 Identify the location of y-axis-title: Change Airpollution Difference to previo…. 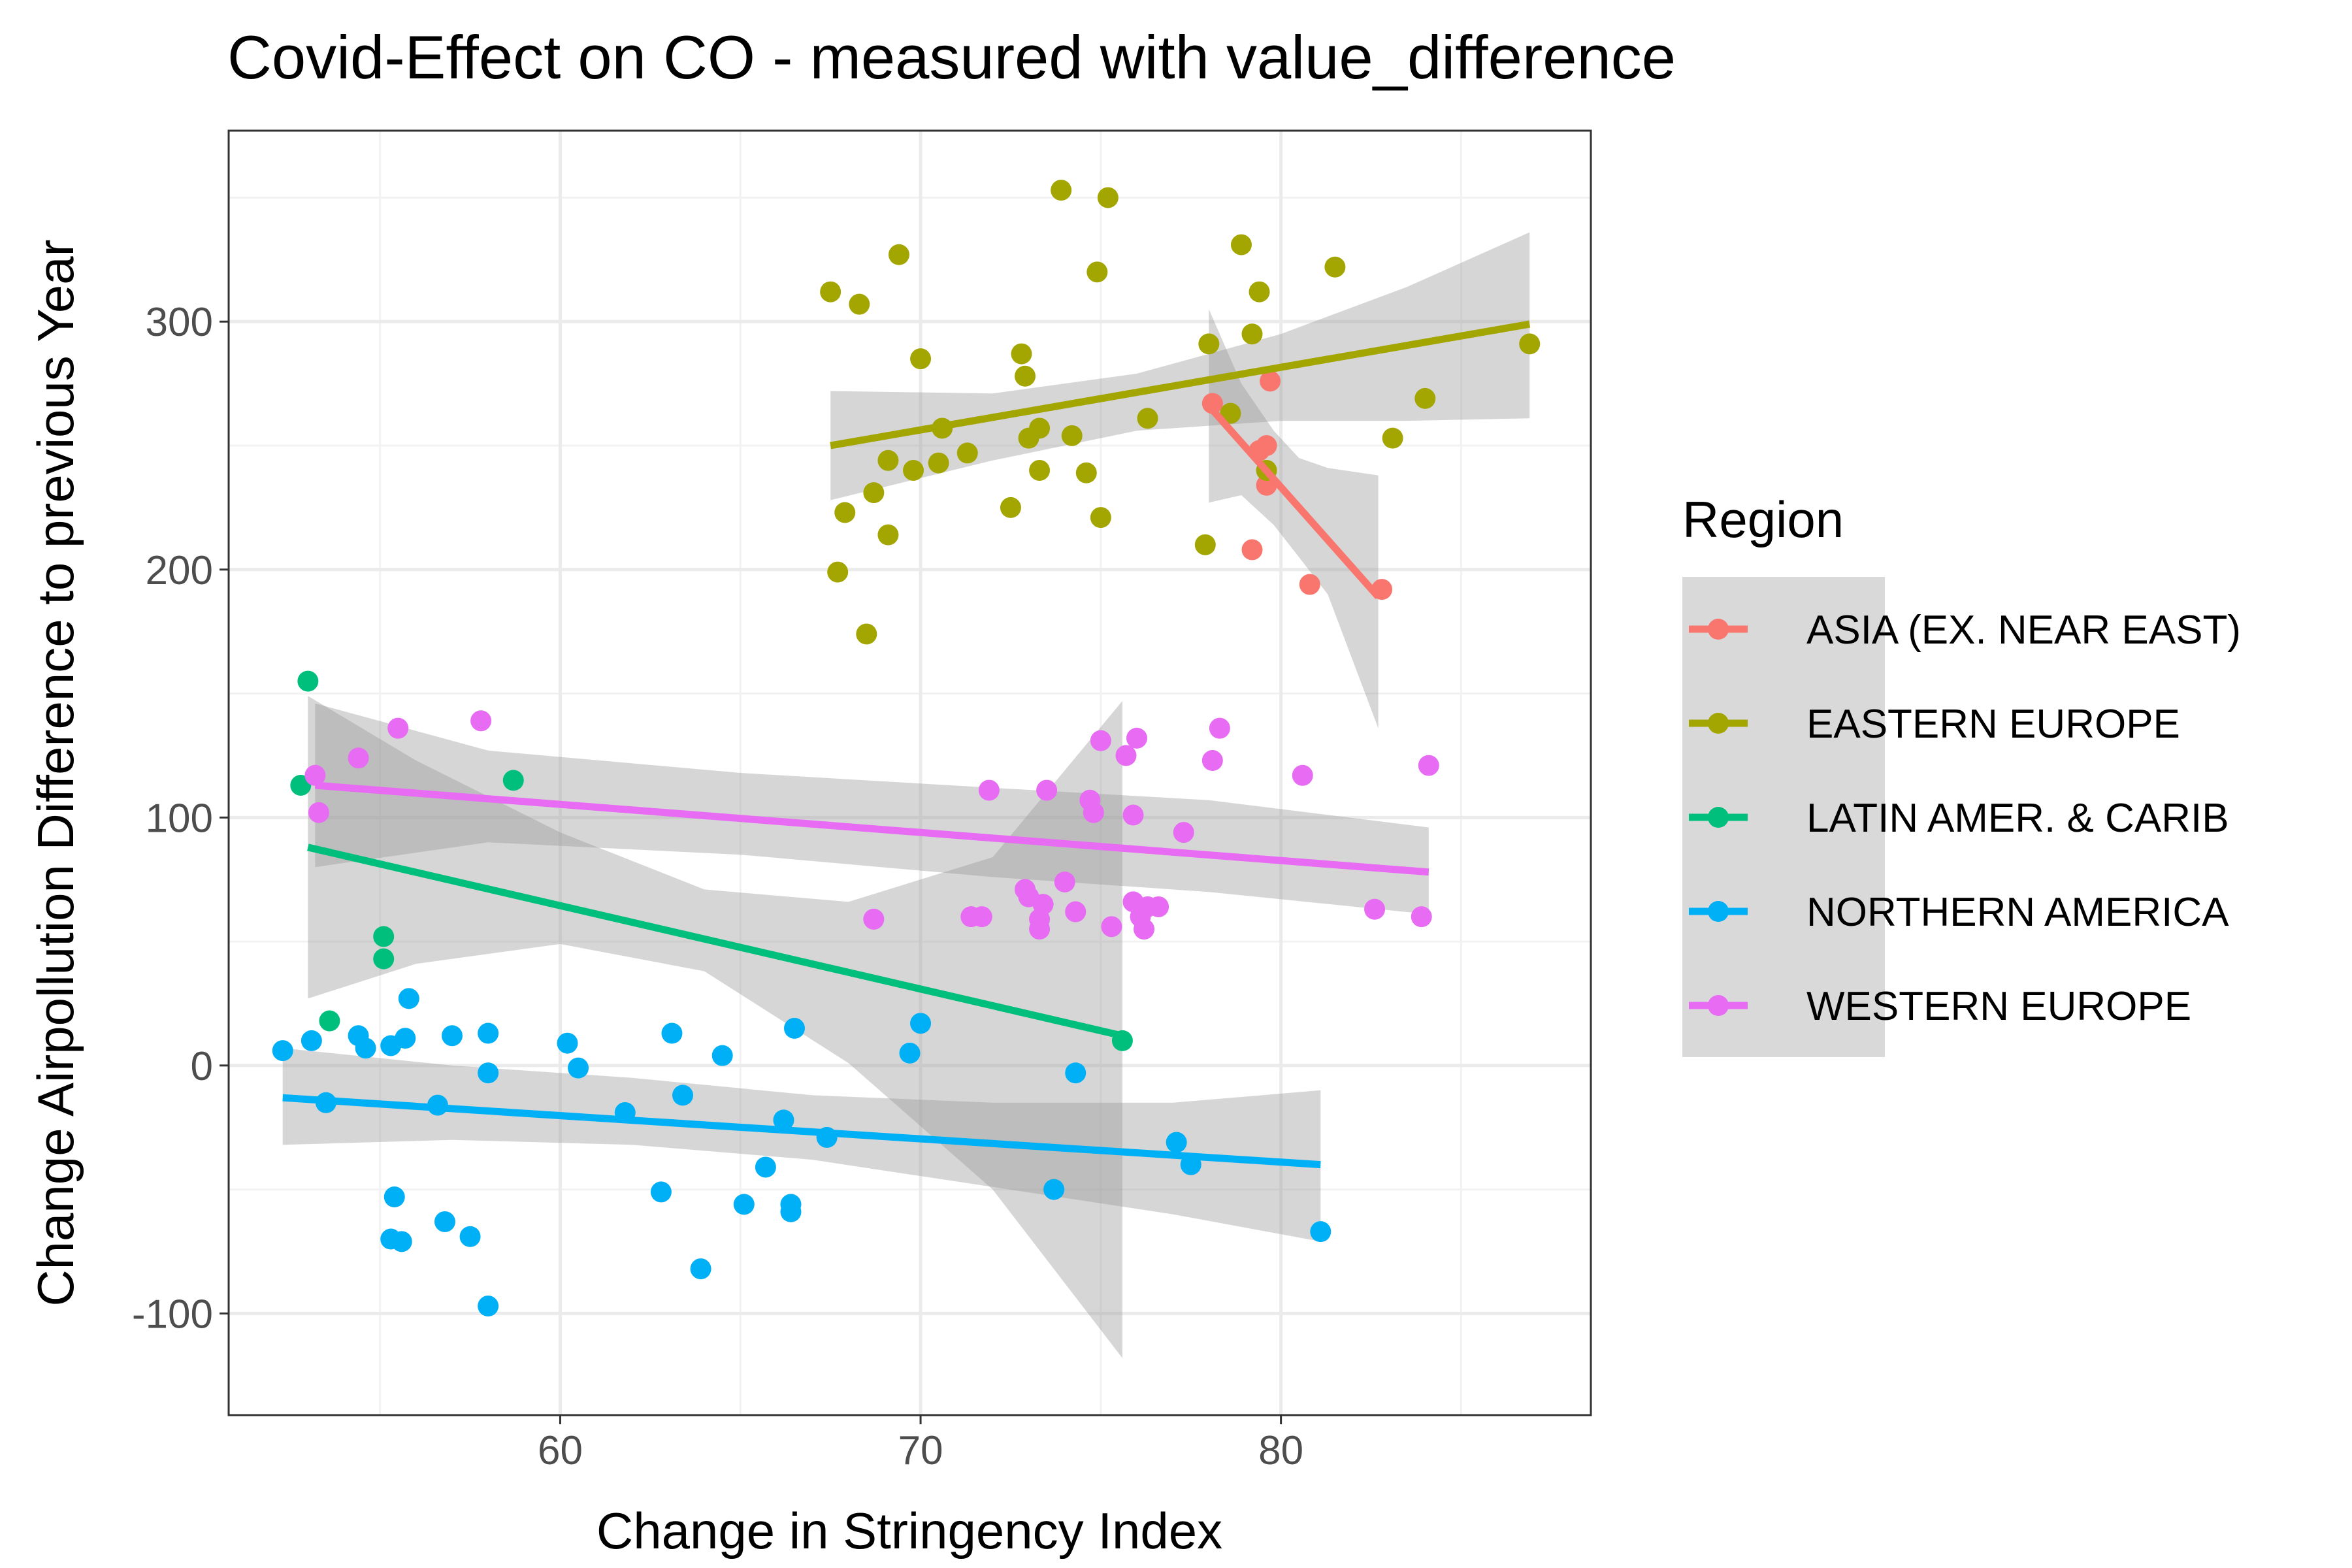
(55, 772).